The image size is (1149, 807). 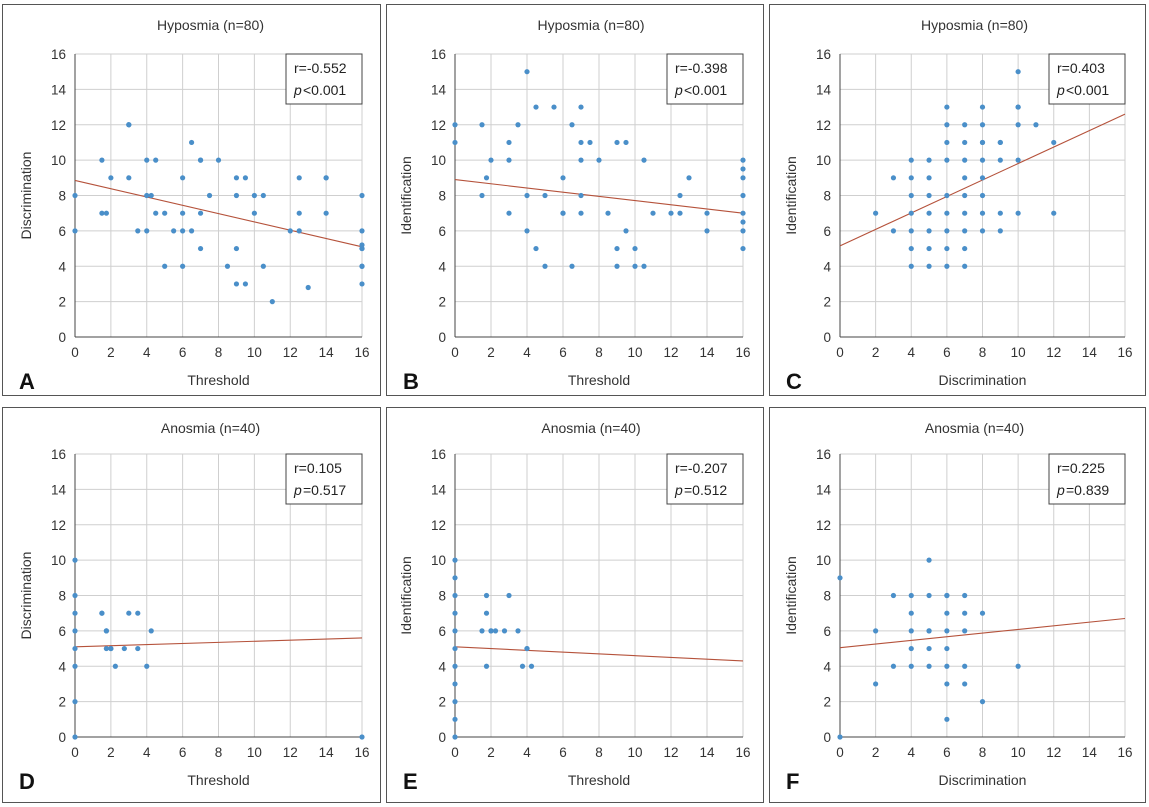 What do you see at coordinates (438, 125) in the screenshot?
I see `y-tick-label: 12` at bounding box center [438, 125].